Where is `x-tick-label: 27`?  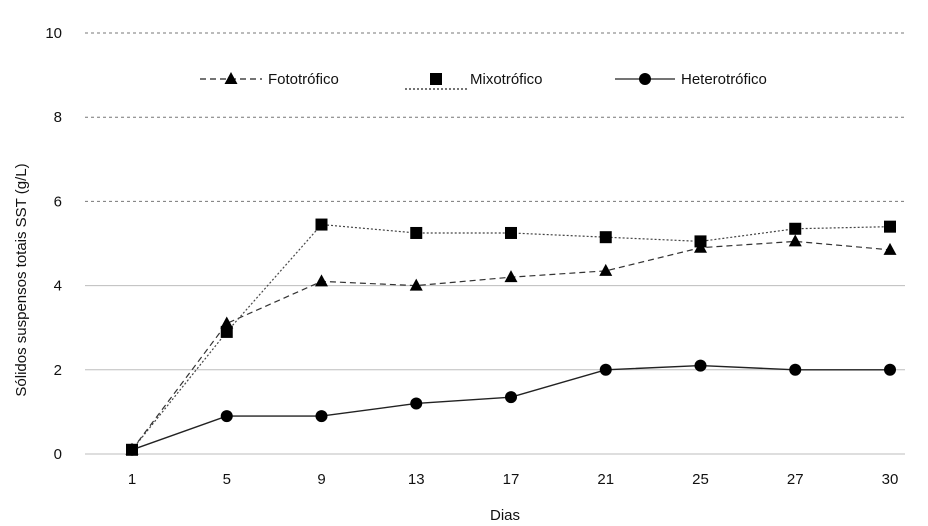
x-tick-label: 27 is located at coordinates (795, 479).